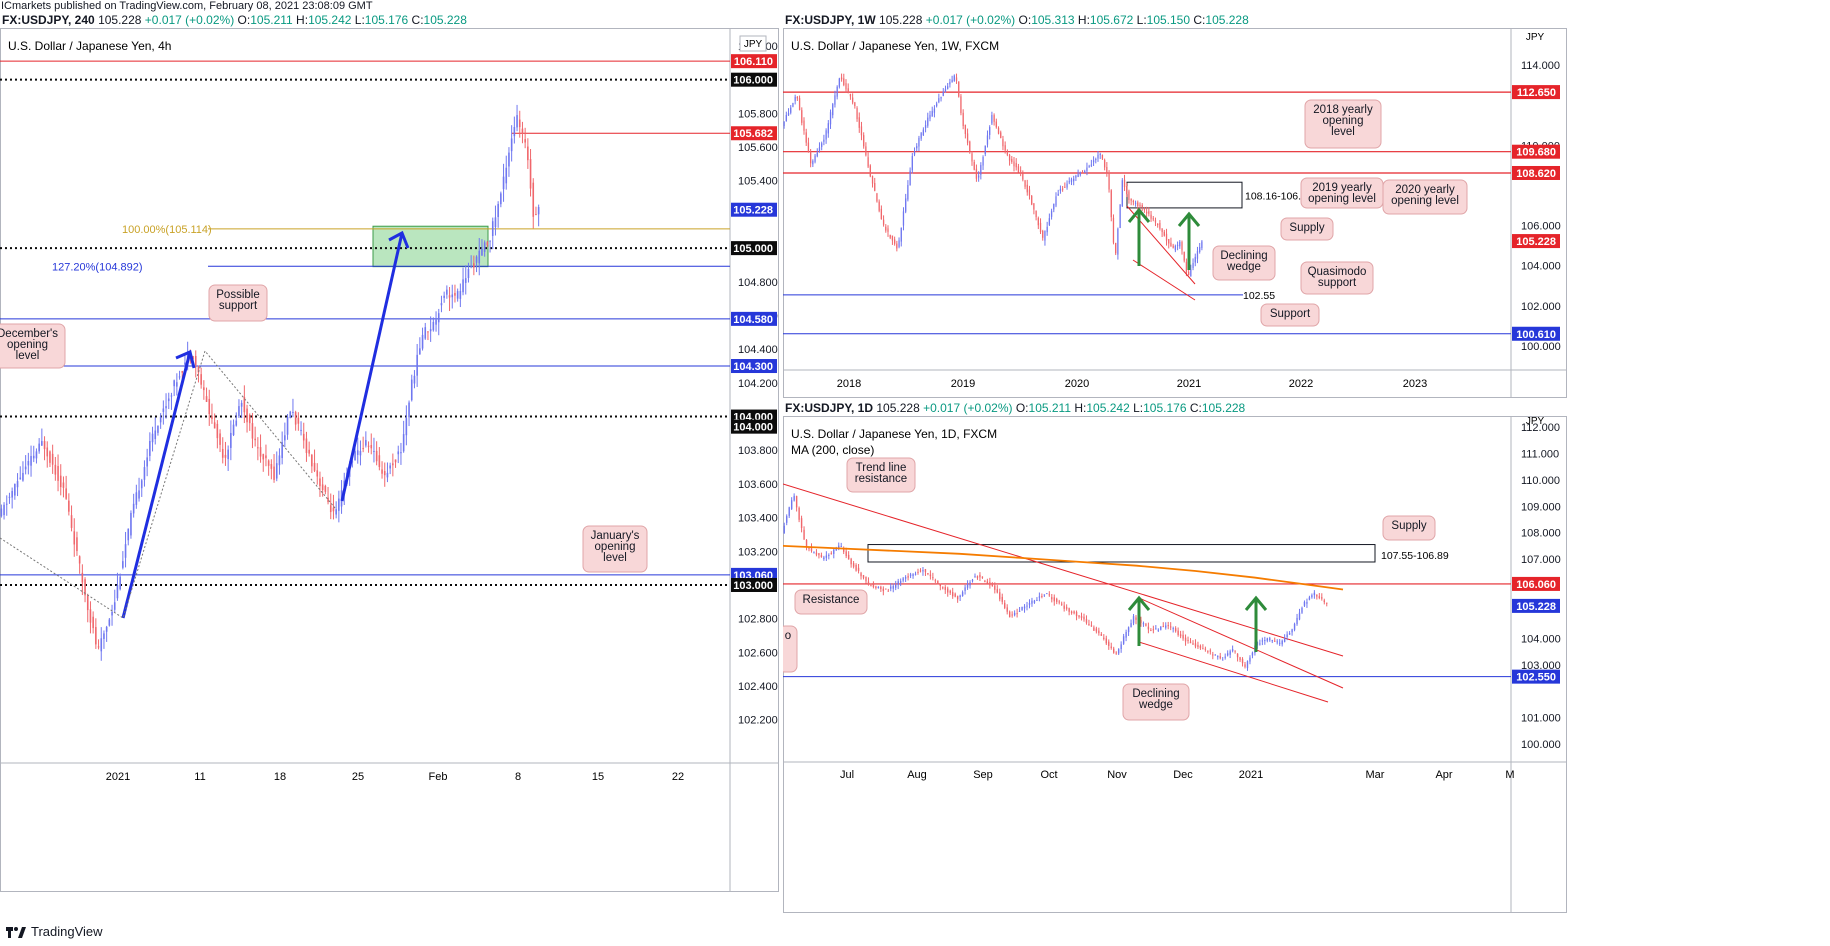 This screenshot has height=946, width=1830. Describe the element at coordinates (1155, 694) in the screenshot. I see `callout-declining-wedge-text: Declining` at that location.